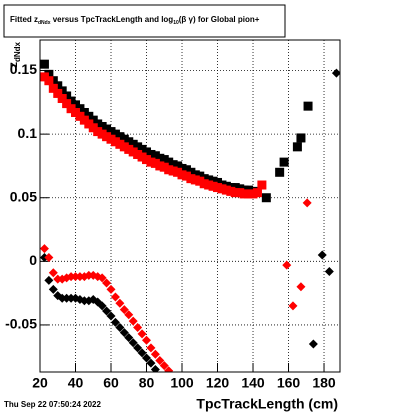 This screenshot has height=414, width=400. What do you see at coordinates (267, 404) in the screenshot?
I see `x-axis-label: TpcTrackLength (cm)` at bounding box center [267, 404].